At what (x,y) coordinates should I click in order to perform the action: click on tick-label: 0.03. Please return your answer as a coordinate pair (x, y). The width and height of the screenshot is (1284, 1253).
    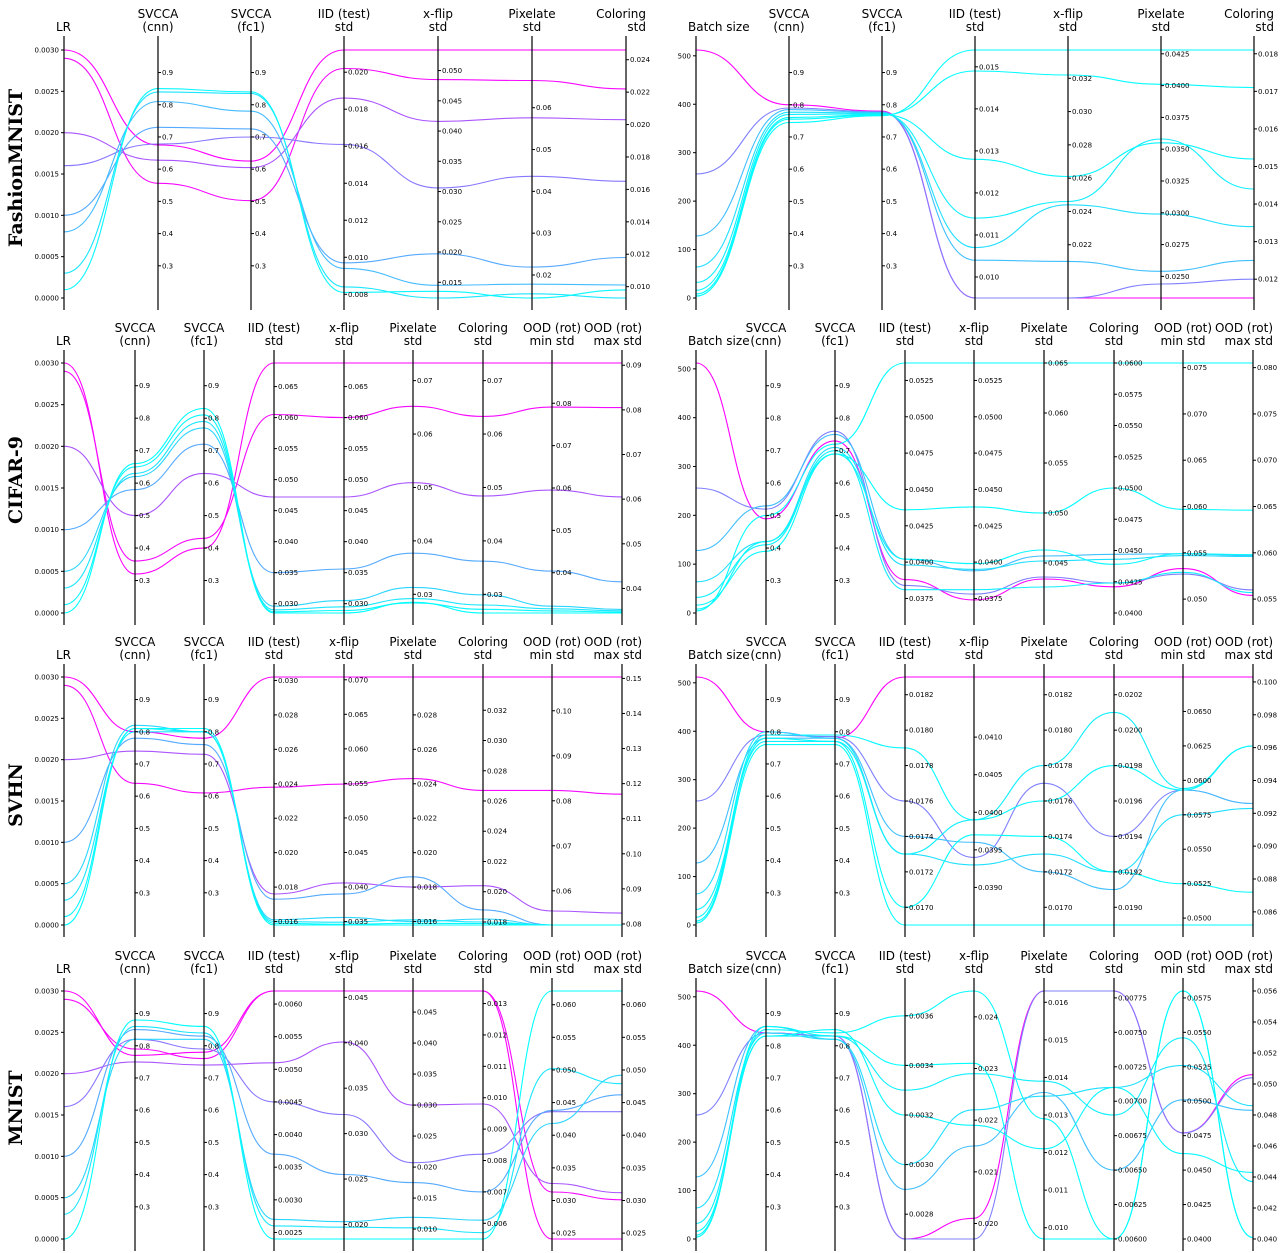
    Looking at the image, I should click on (544, 234).